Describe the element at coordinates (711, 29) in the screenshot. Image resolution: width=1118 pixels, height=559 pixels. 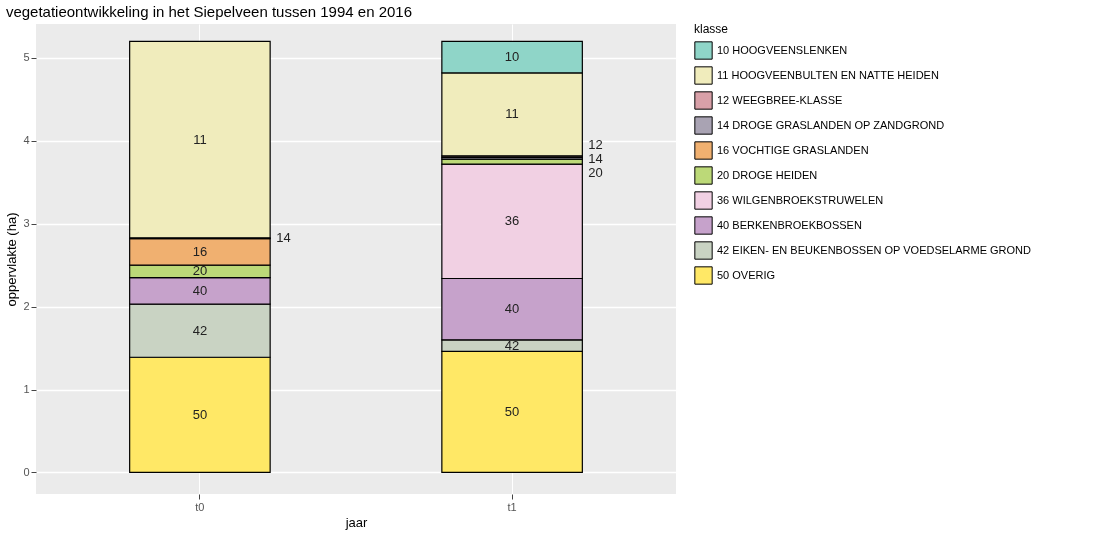
I see `legend-title: klasse` at that location.